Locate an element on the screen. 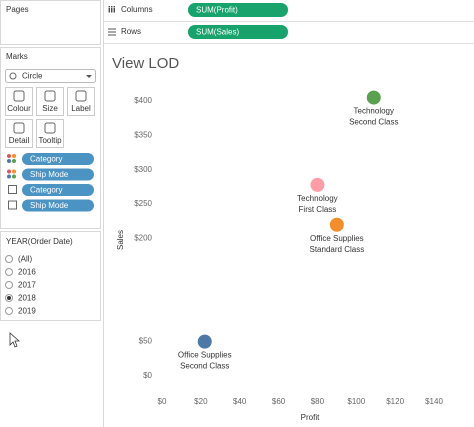 This screenshot has height=427, width=474. chart-title: View LOD is located at coordinates (145, 63).